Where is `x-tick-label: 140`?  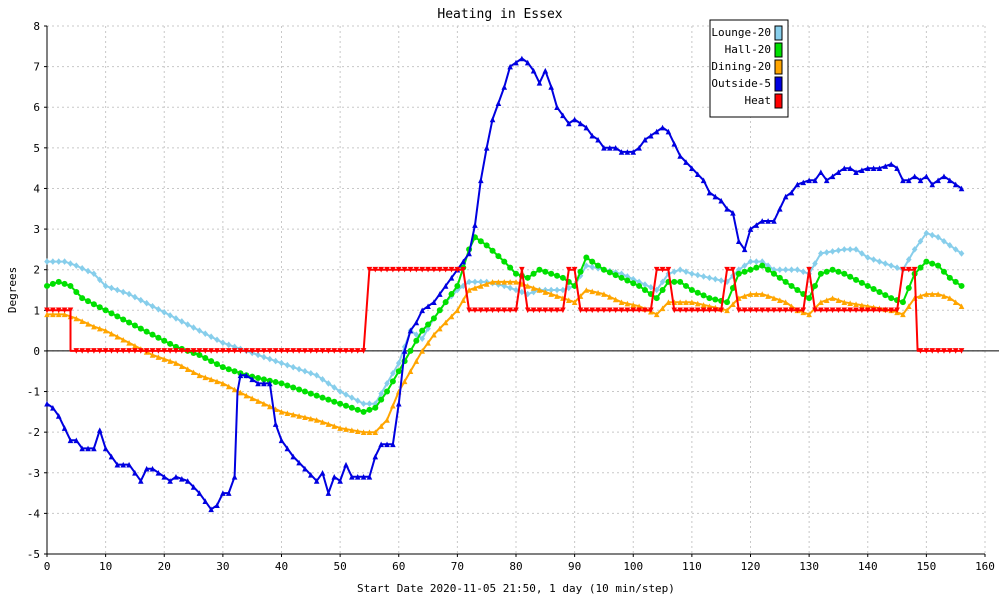 x-tick-label: 140 is located at coordinates (868, 566).